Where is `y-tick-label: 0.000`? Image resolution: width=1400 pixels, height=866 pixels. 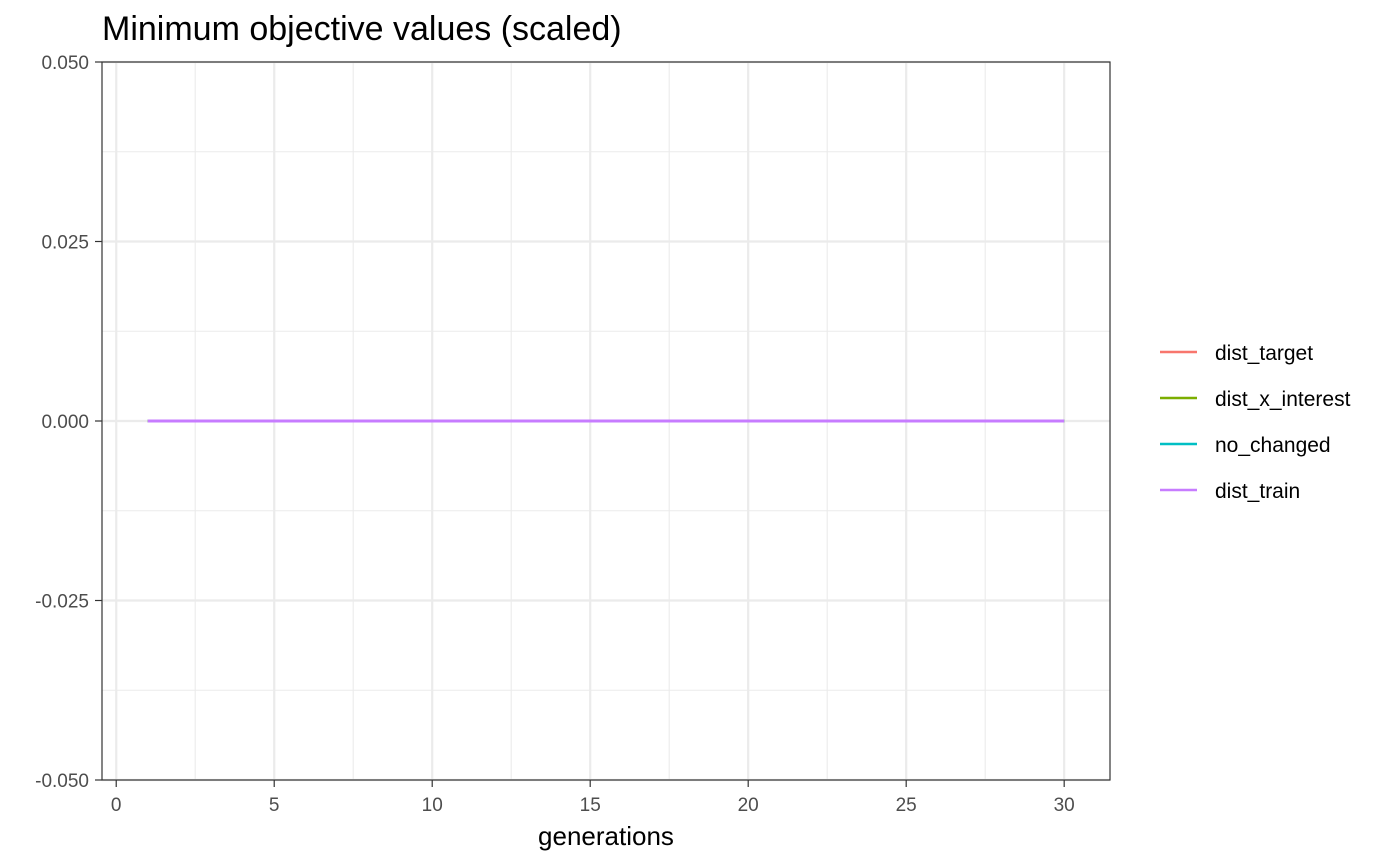 y-tick-label: 0.000 is located at coordinates (65, 422).